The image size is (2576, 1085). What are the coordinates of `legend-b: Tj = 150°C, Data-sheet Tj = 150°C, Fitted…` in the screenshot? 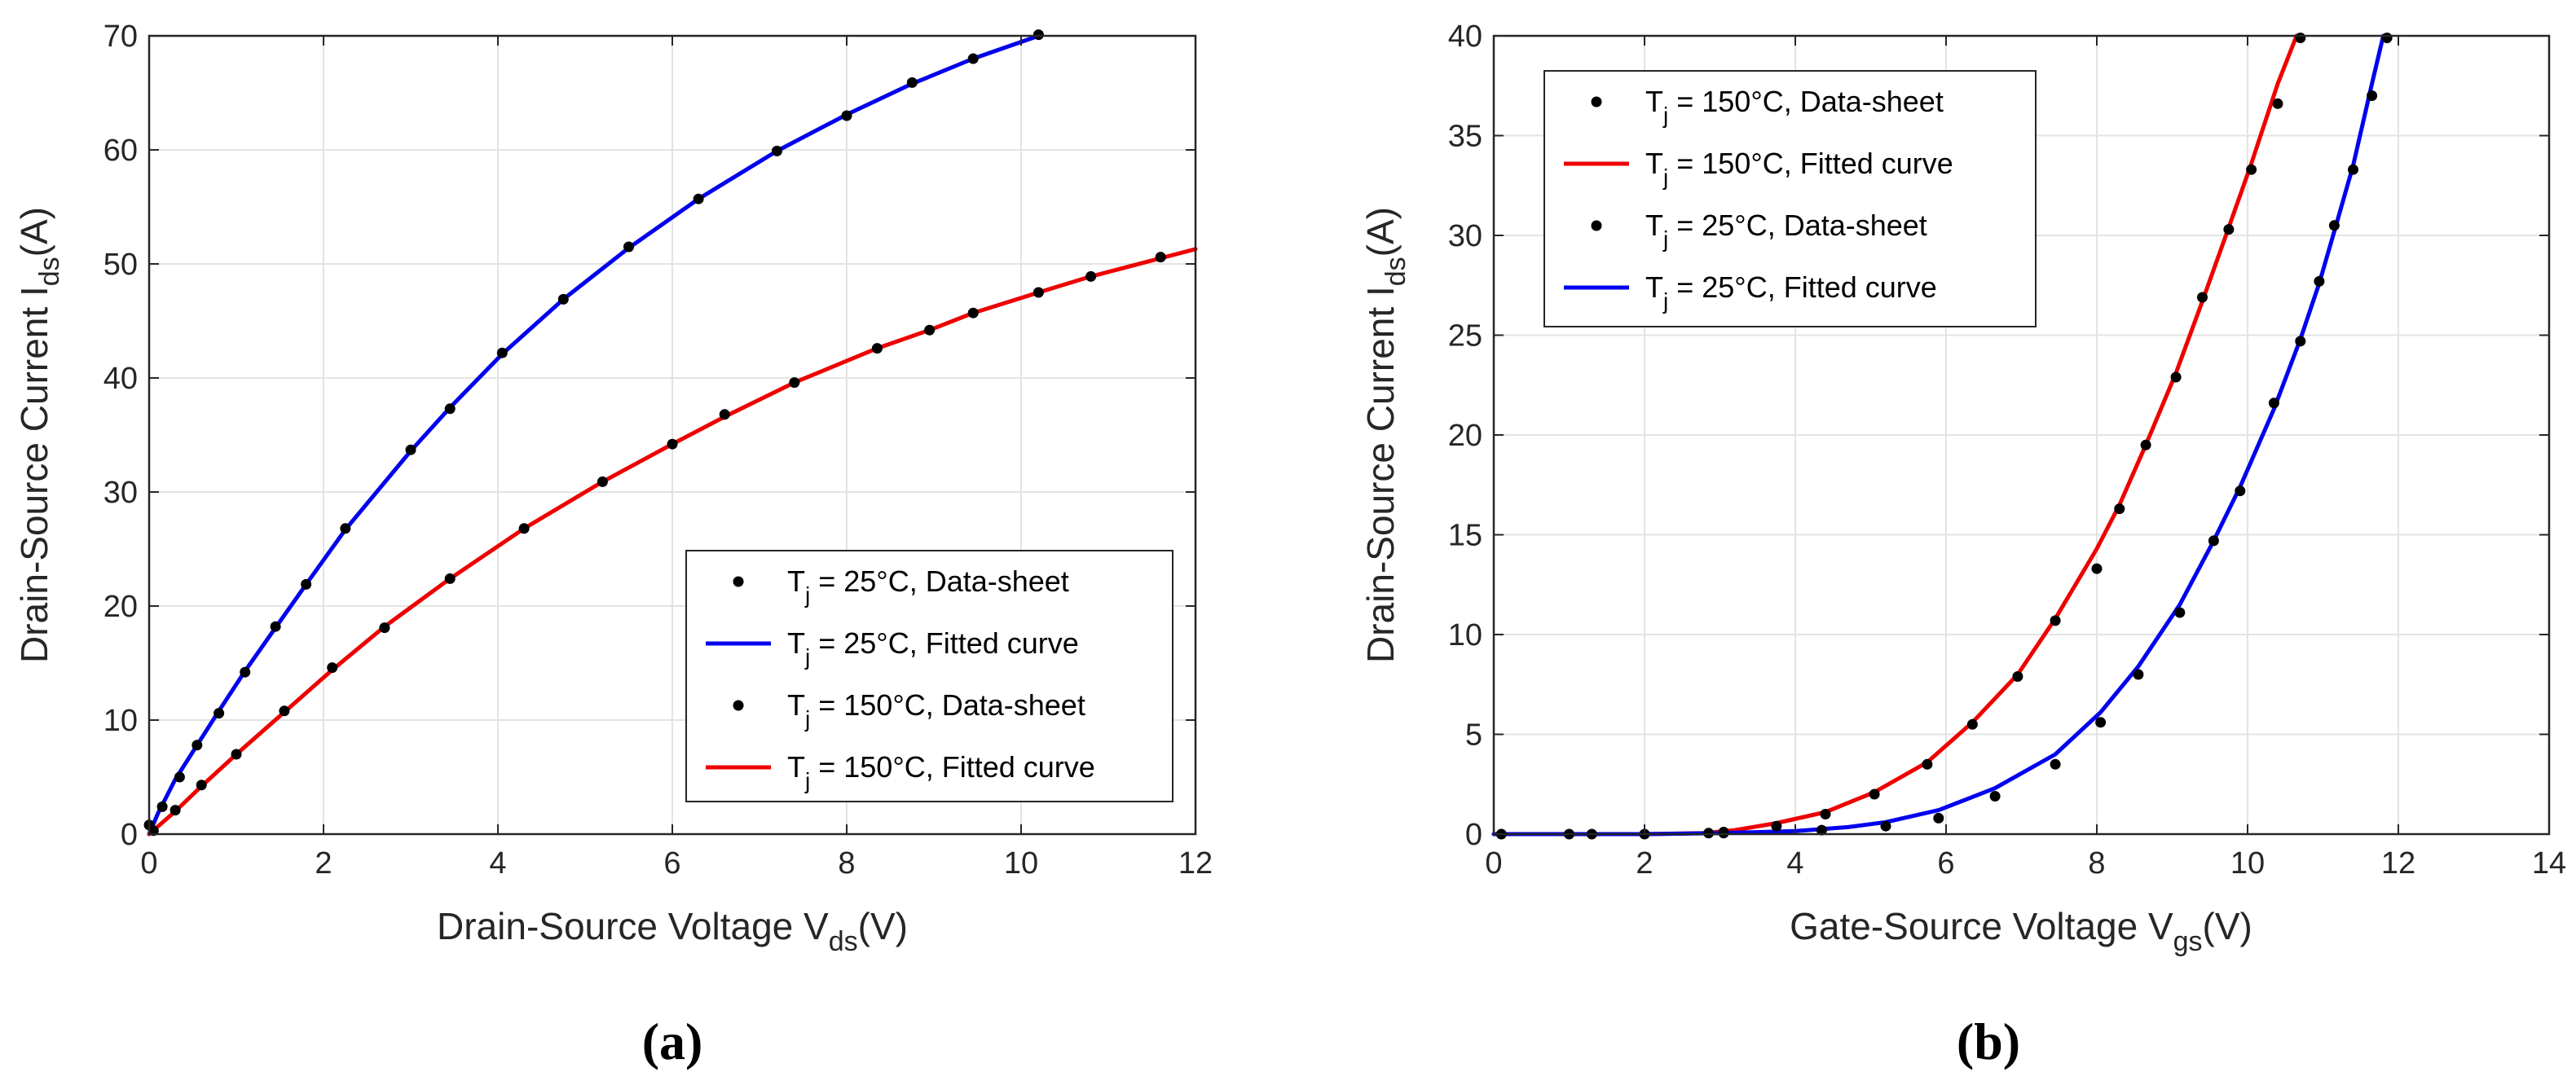 It's located at (1790, 198).